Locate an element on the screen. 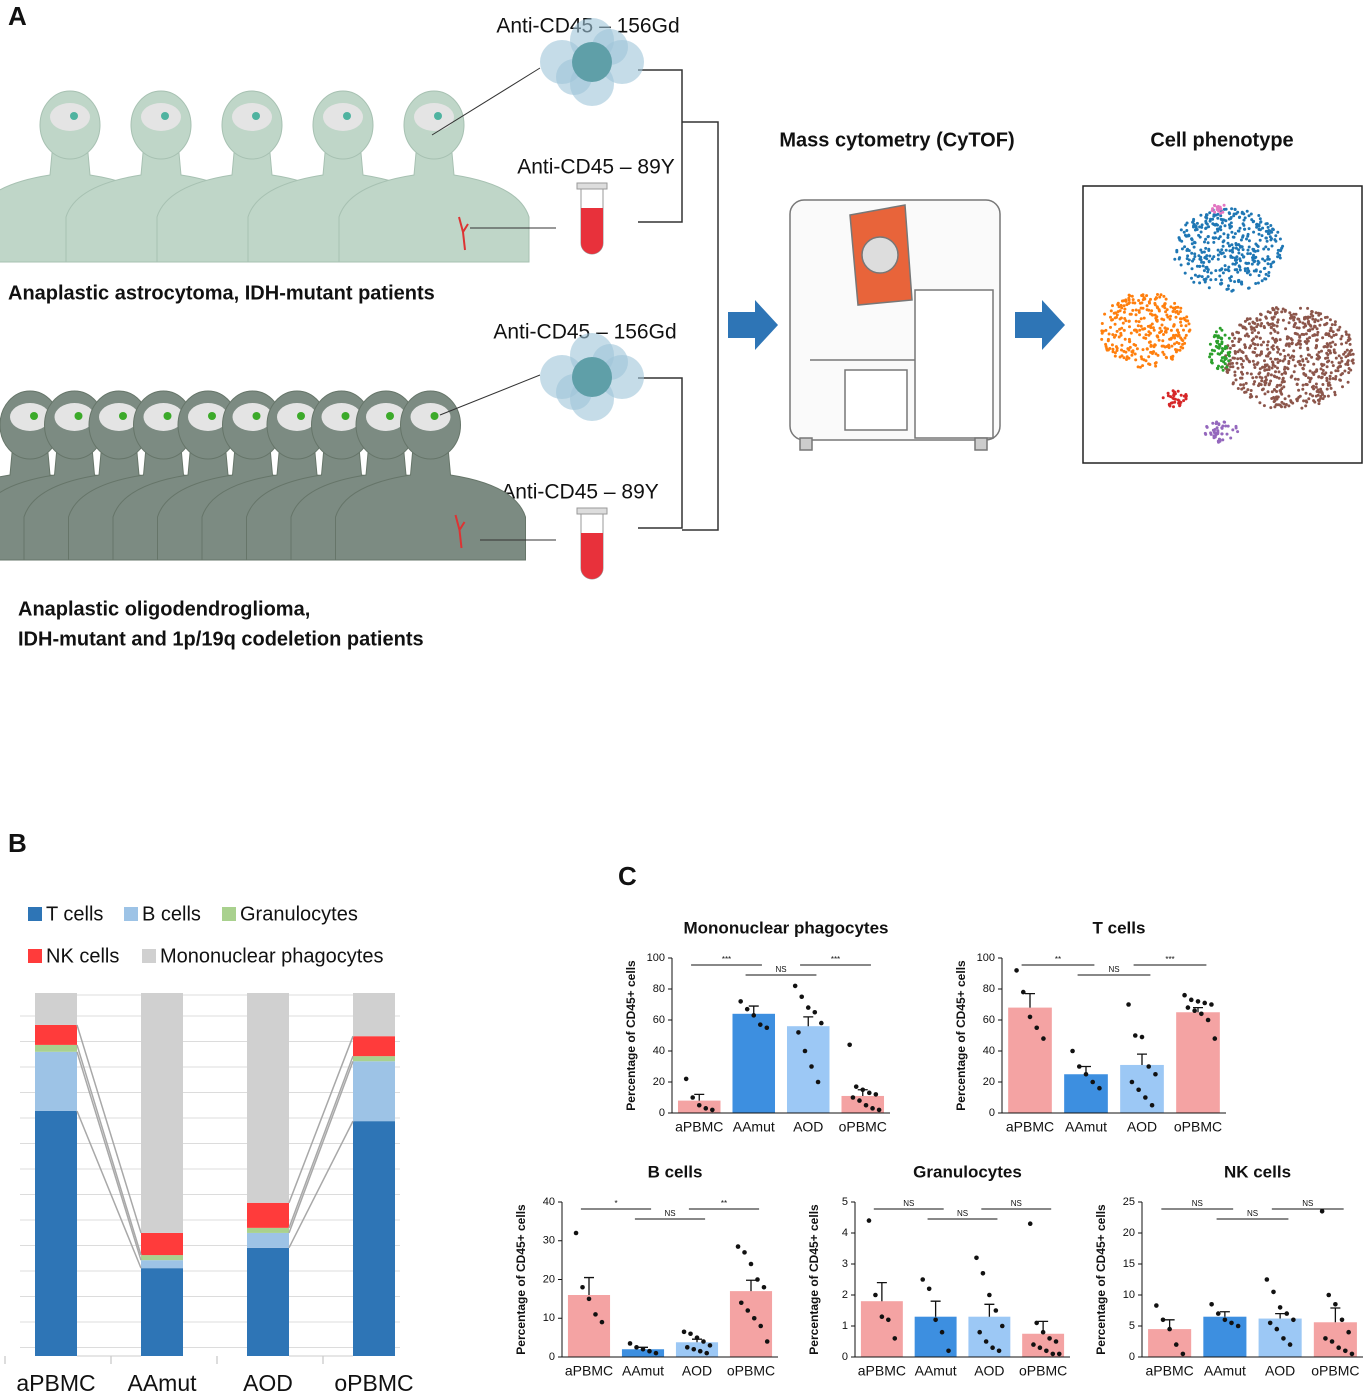  brain is located at coordinates (434, 117).